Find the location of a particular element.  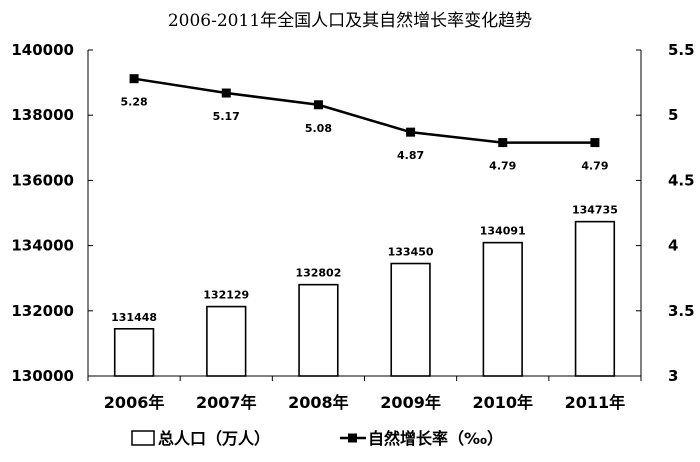

y-right-tick-label: 4 is located at coordinates (673, 246).